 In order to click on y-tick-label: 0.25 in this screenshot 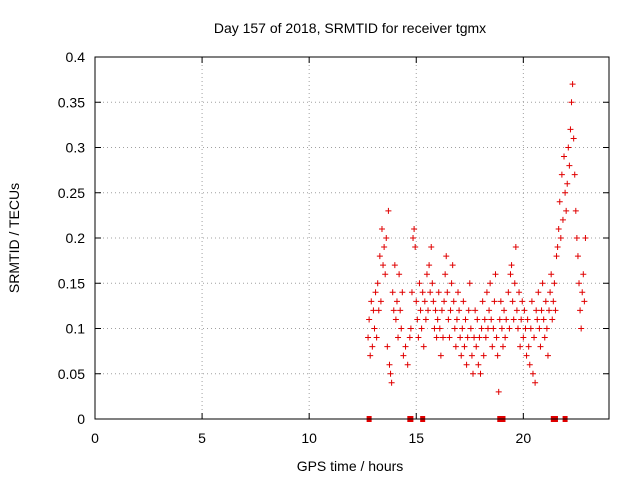, I will do `click(71, 193)`.